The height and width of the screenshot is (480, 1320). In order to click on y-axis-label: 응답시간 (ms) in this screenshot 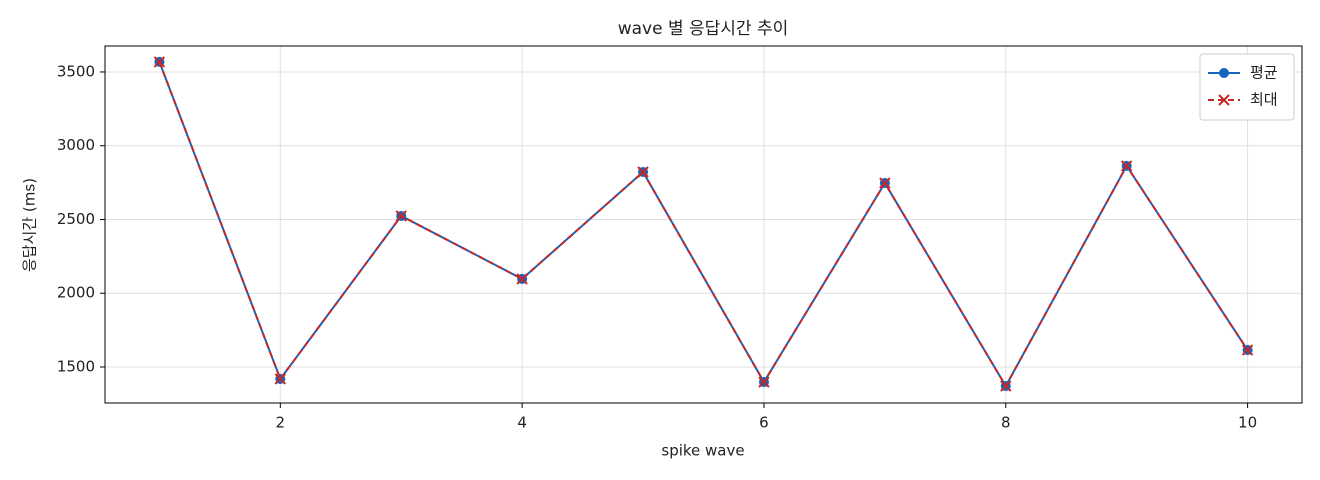, I will do `click(30, 225)`.